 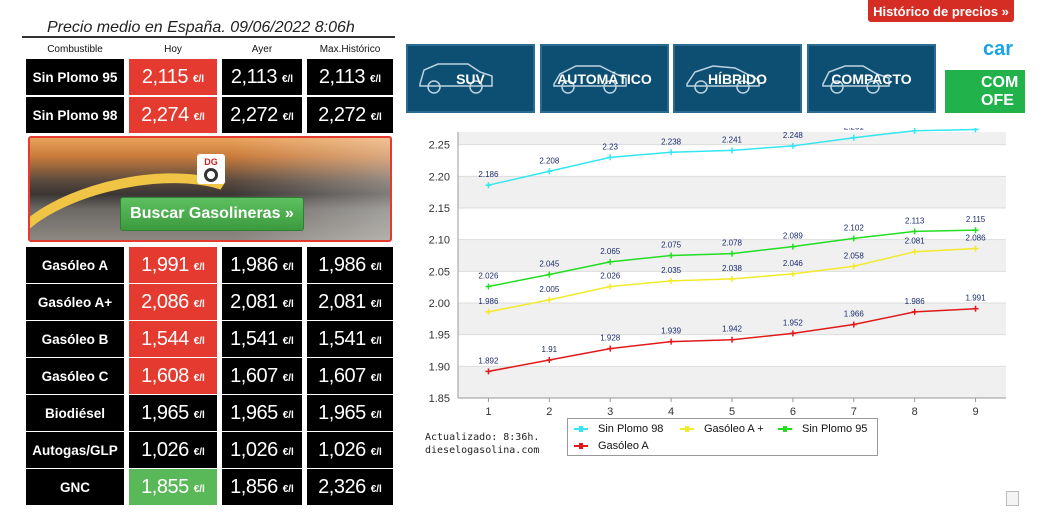 I want to click on compact-car-icon, so click(x=856, y=79).